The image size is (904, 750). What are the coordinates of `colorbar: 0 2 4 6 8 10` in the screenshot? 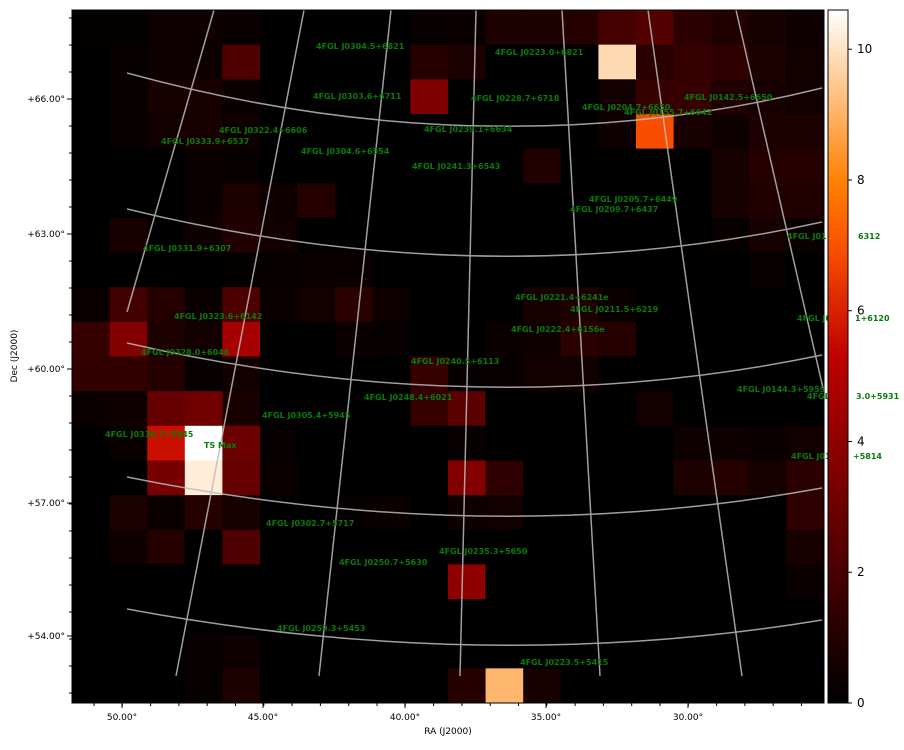 It's located at (849, 359).